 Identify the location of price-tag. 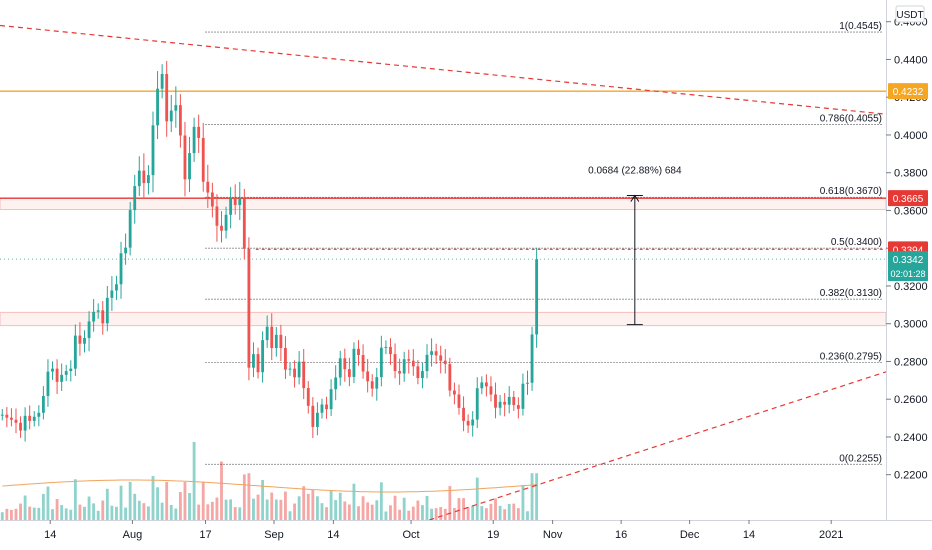
(908, 91).